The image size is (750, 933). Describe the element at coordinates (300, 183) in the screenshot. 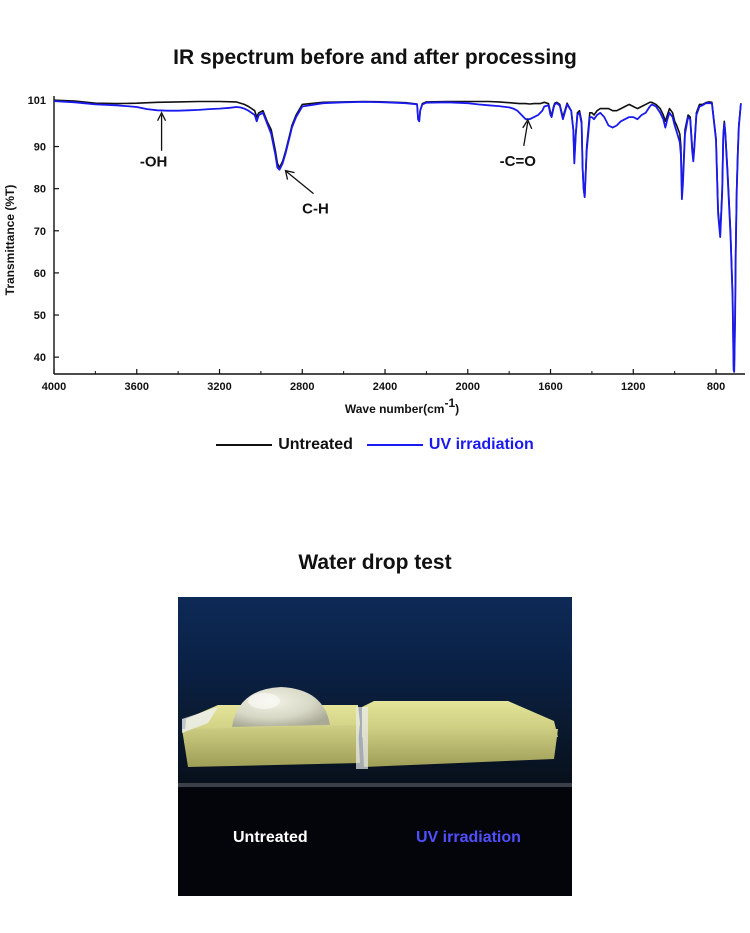

I see `annotation-arrow-ch` at that location.